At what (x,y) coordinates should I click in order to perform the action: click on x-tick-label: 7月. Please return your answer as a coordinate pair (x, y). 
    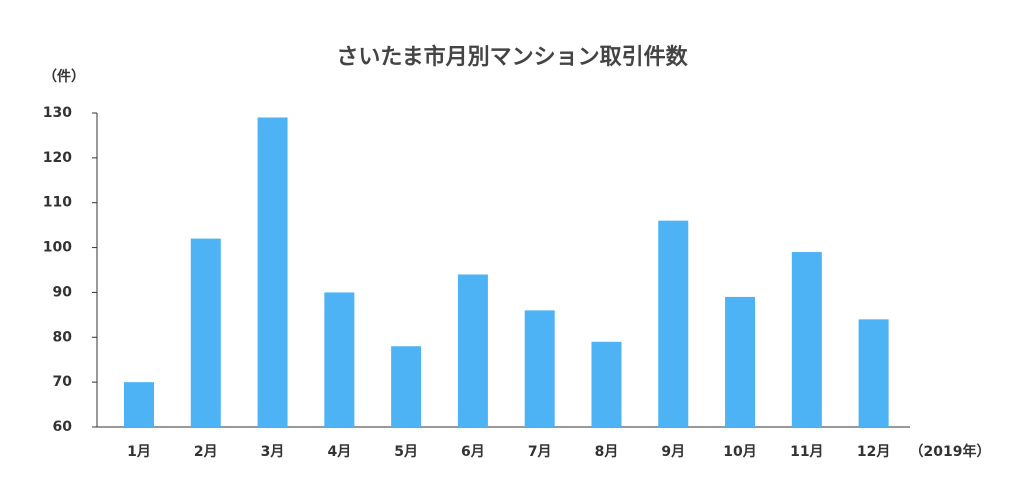
    Looking at the image, I should click on (540, 452).